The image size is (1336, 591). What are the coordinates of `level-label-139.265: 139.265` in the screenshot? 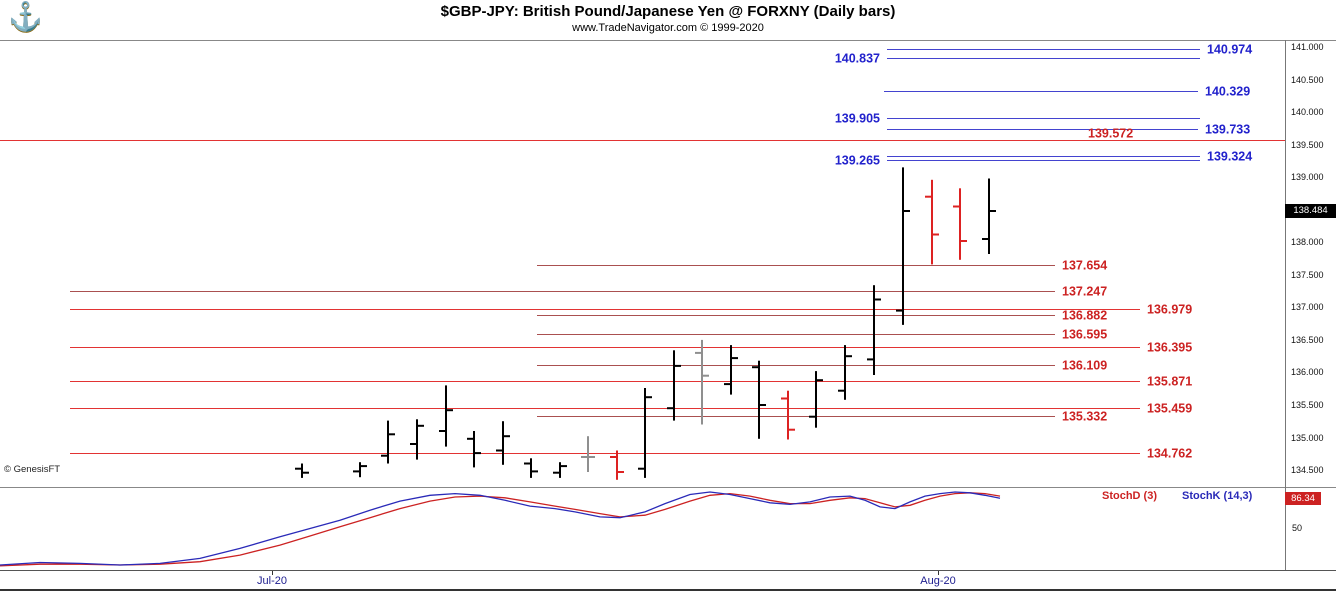 It's located at (857, 161).